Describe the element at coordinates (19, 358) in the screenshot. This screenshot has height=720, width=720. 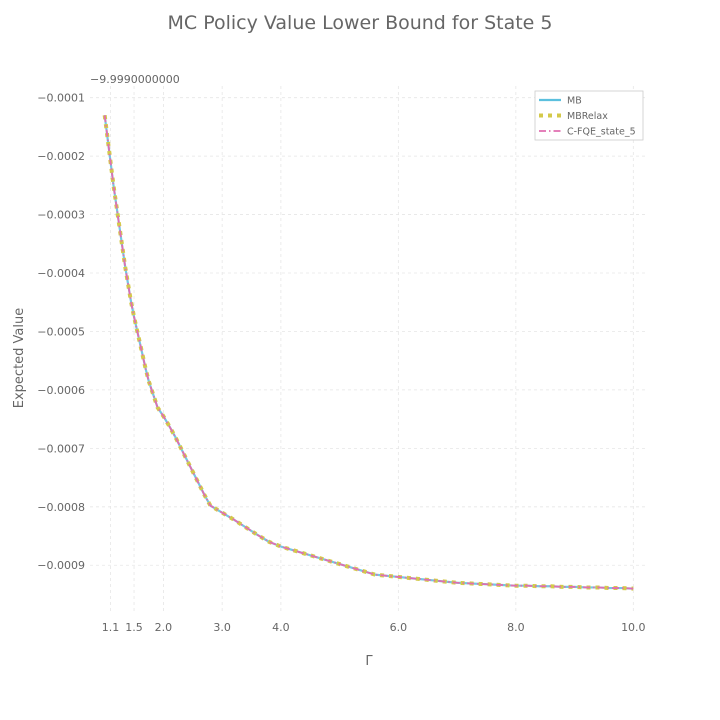
I see `y-axis-label: Expected Value` at that location.